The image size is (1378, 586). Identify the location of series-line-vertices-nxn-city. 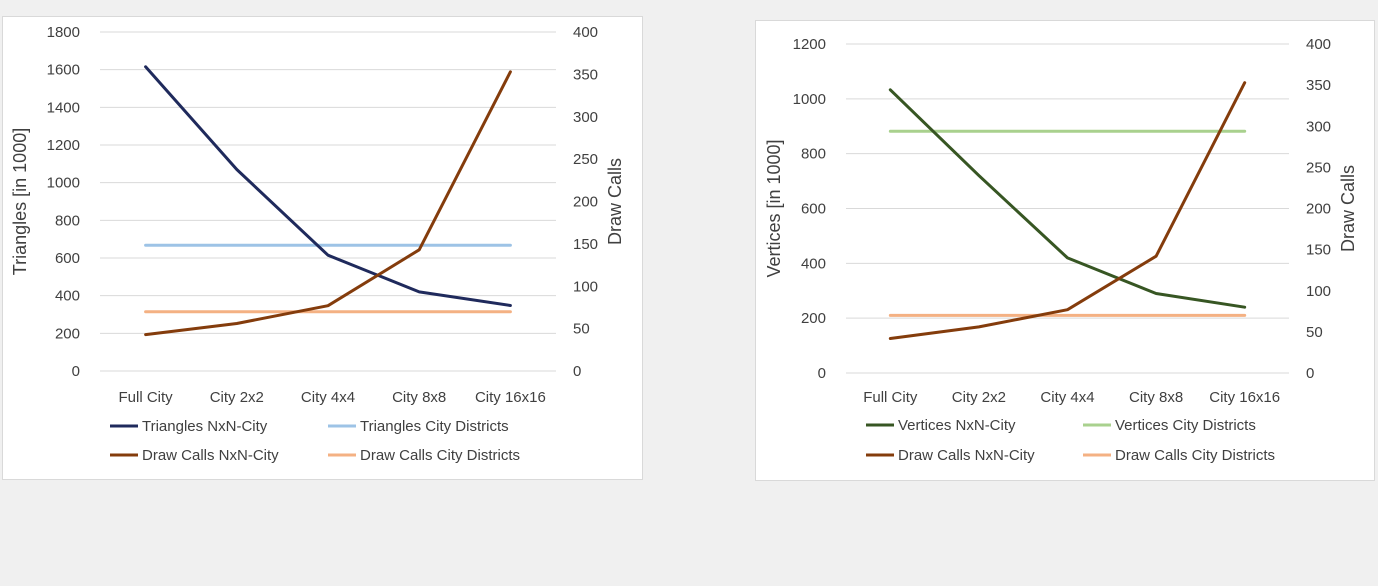
(1067, 198).